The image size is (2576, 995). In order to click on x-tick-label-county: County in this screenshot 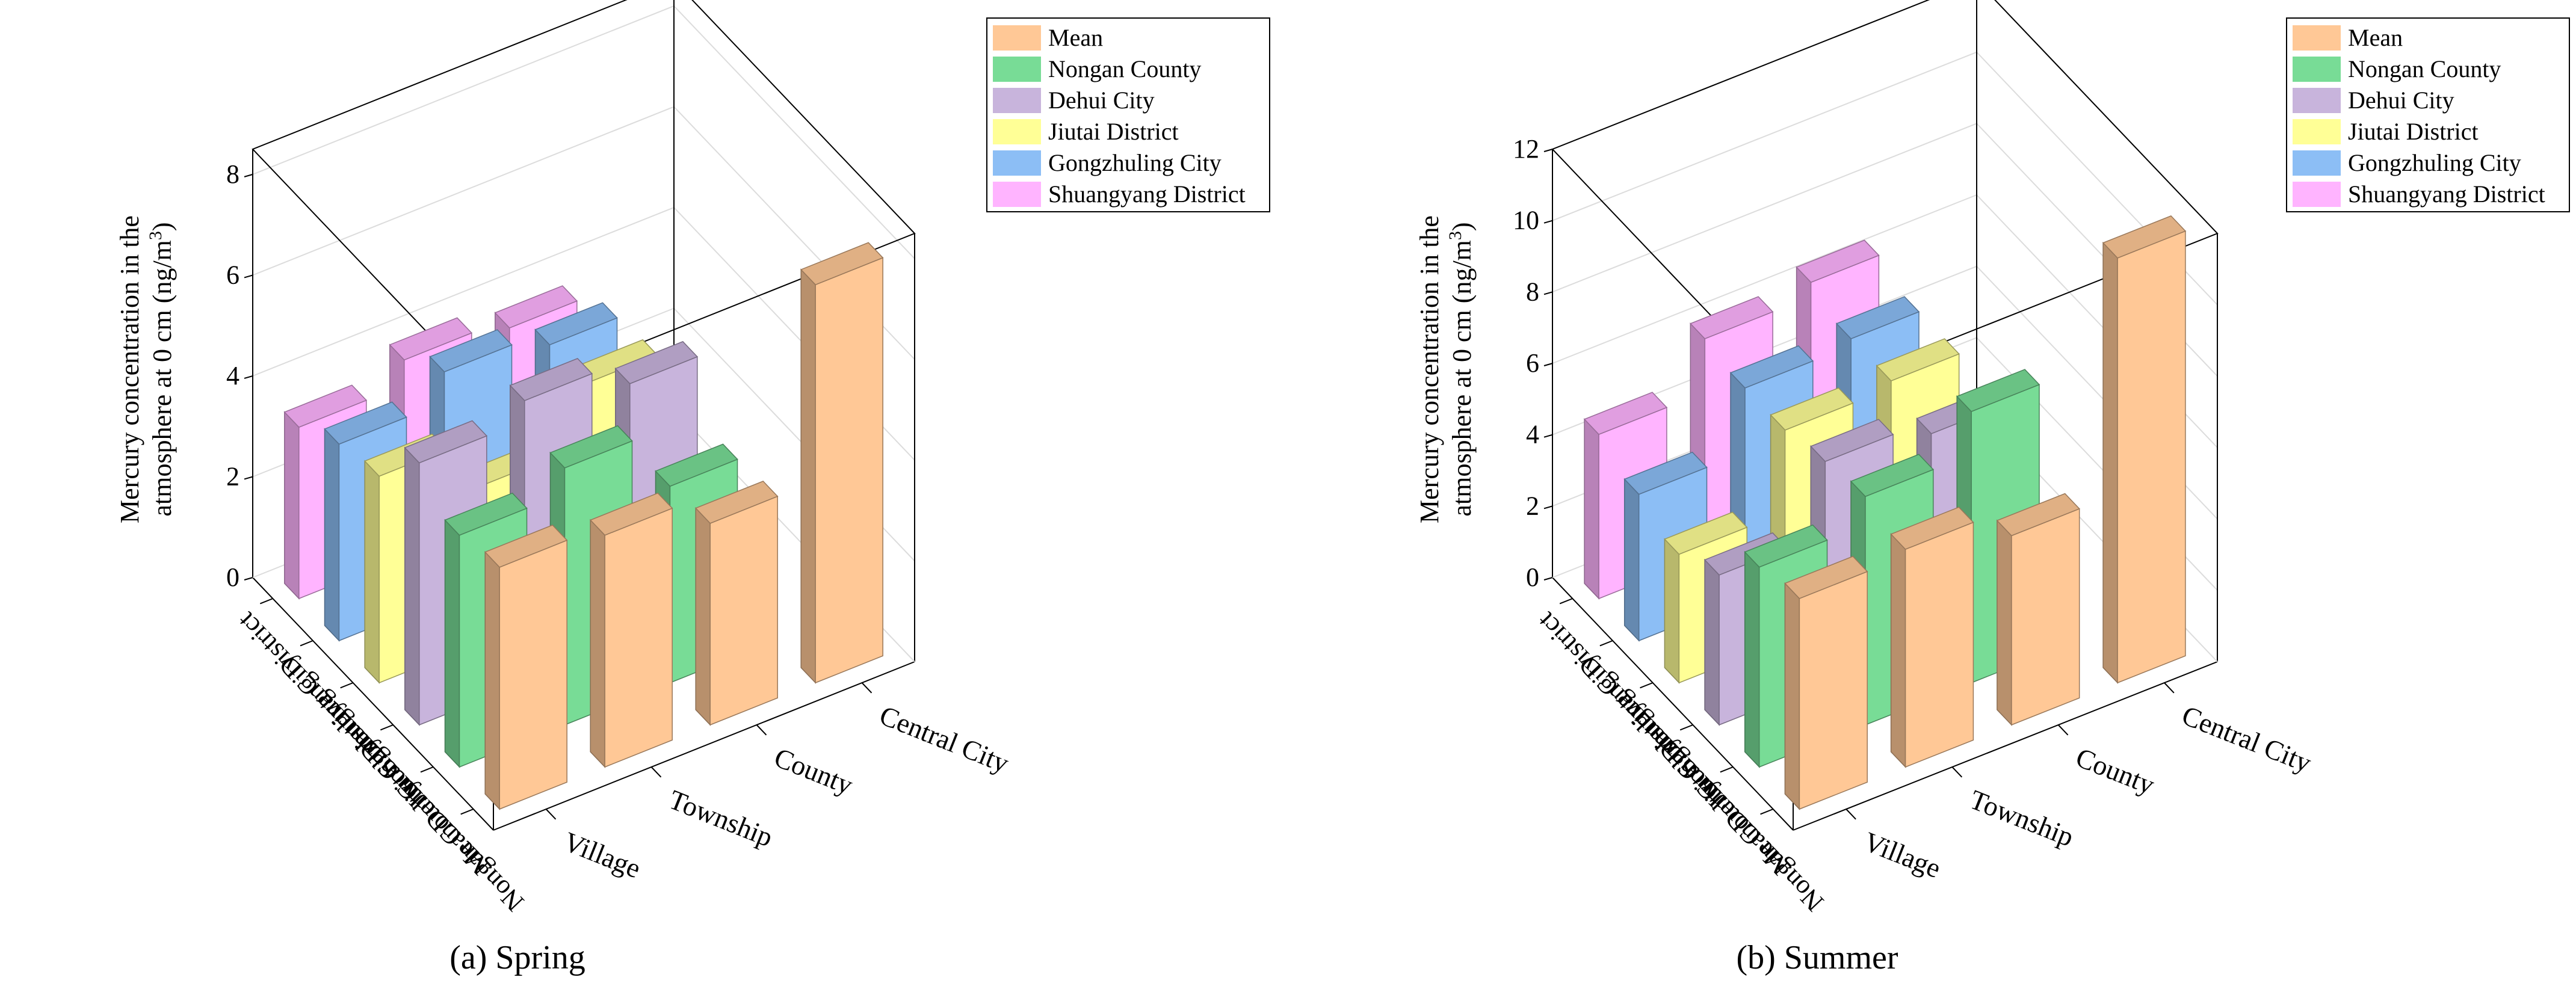, I will do `click(813, 771)`.